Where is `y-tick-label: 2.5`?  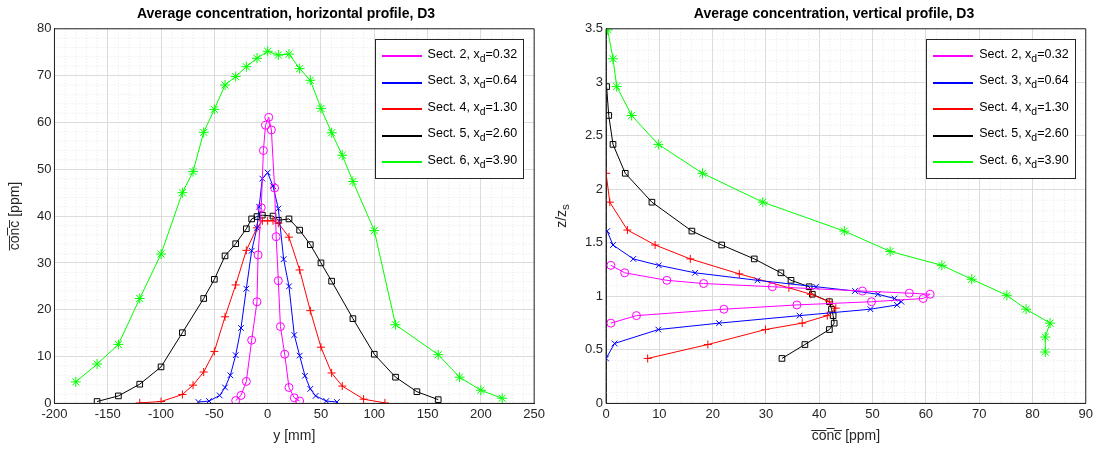
y-tick-label: 2.5 is located at coordinates (594, 135).